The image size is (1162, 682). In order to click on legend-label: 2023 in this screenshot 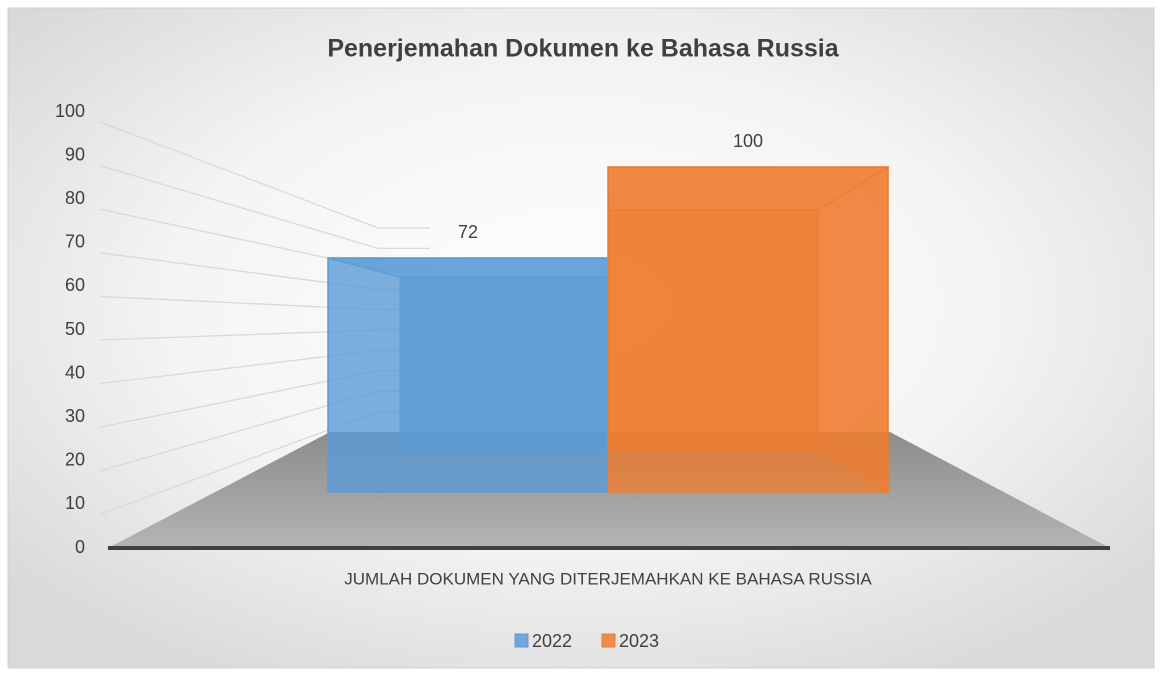, I will do `click(639, 641)`.